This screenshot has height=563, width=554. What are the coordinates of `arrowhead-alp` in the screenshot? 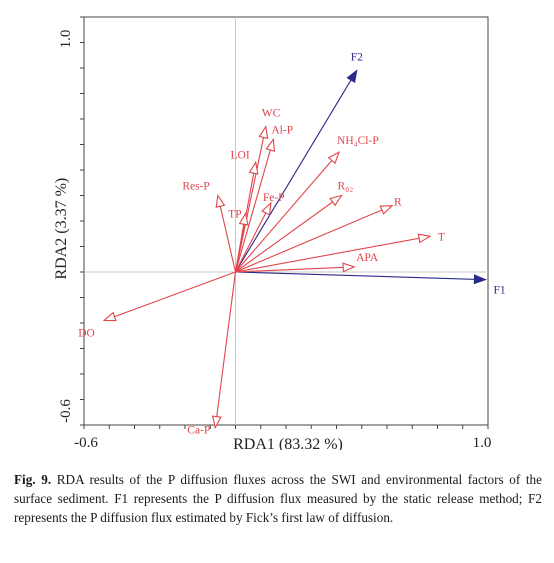 It's located at (270, 144).